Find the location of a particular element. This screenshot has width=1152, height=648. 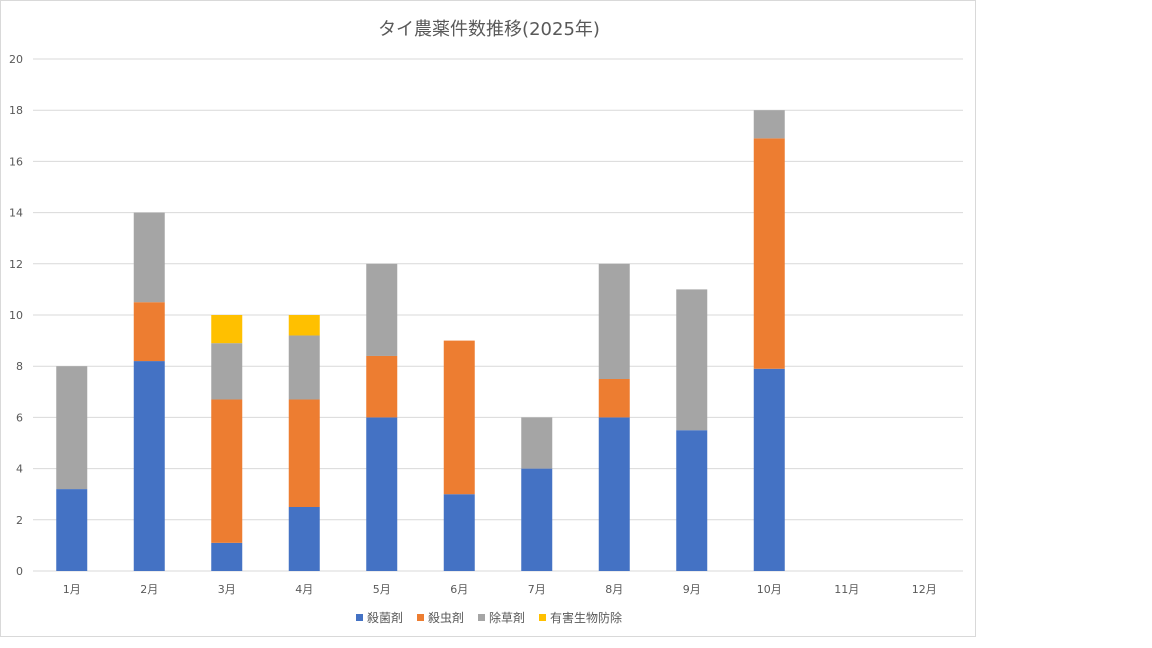

x-tick-label: 10月 is located at coordinates (769, 589).